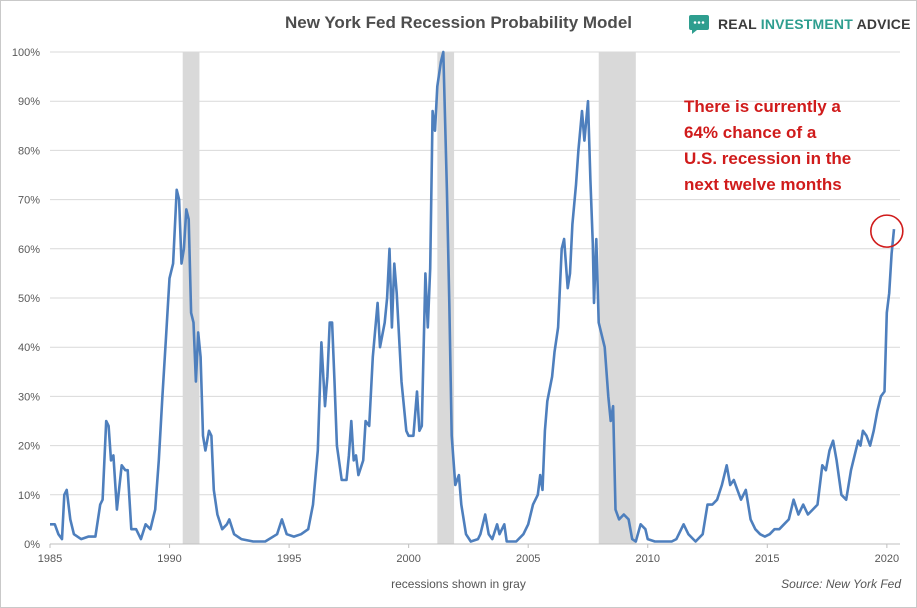  What do you see at coordinates (750, 132) in the screenshot?
I see `callout-line-2: 64% chance of a` at bounding box center [750, 132].